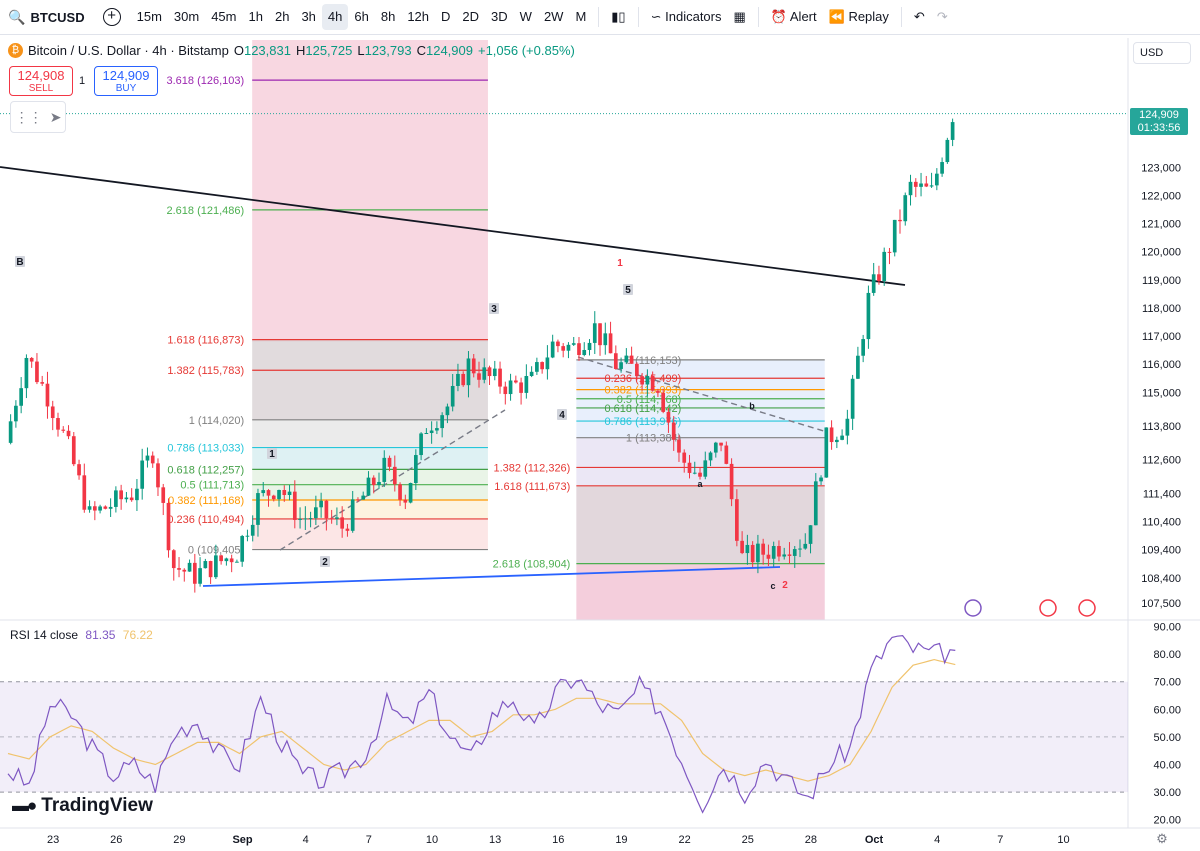 The width and height of the screenshot is (1200, 851). I want to click on rsi-legend: RSI 14 close 81.35 76.22, so click(81, 635).